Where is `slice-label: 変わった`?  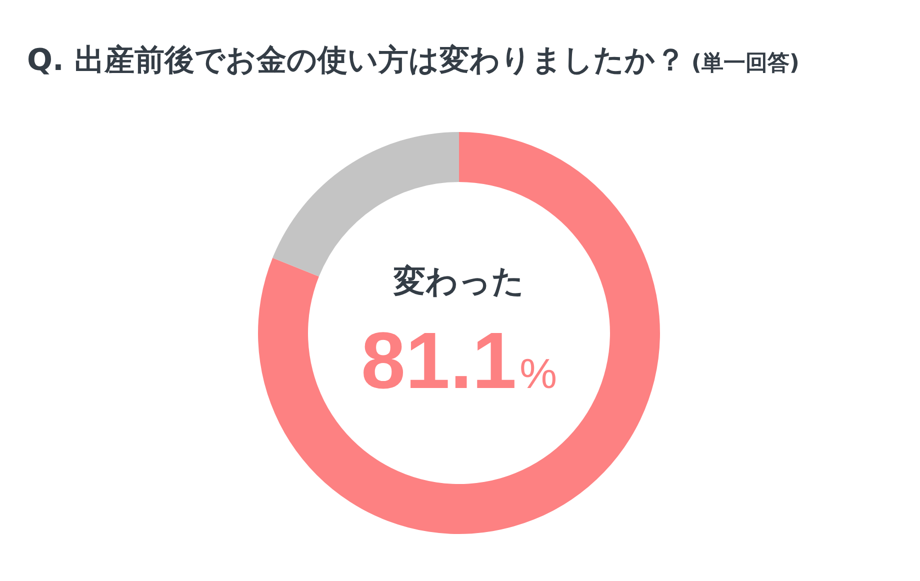 slice-label: 変わった is located at coordinates (458, 281).